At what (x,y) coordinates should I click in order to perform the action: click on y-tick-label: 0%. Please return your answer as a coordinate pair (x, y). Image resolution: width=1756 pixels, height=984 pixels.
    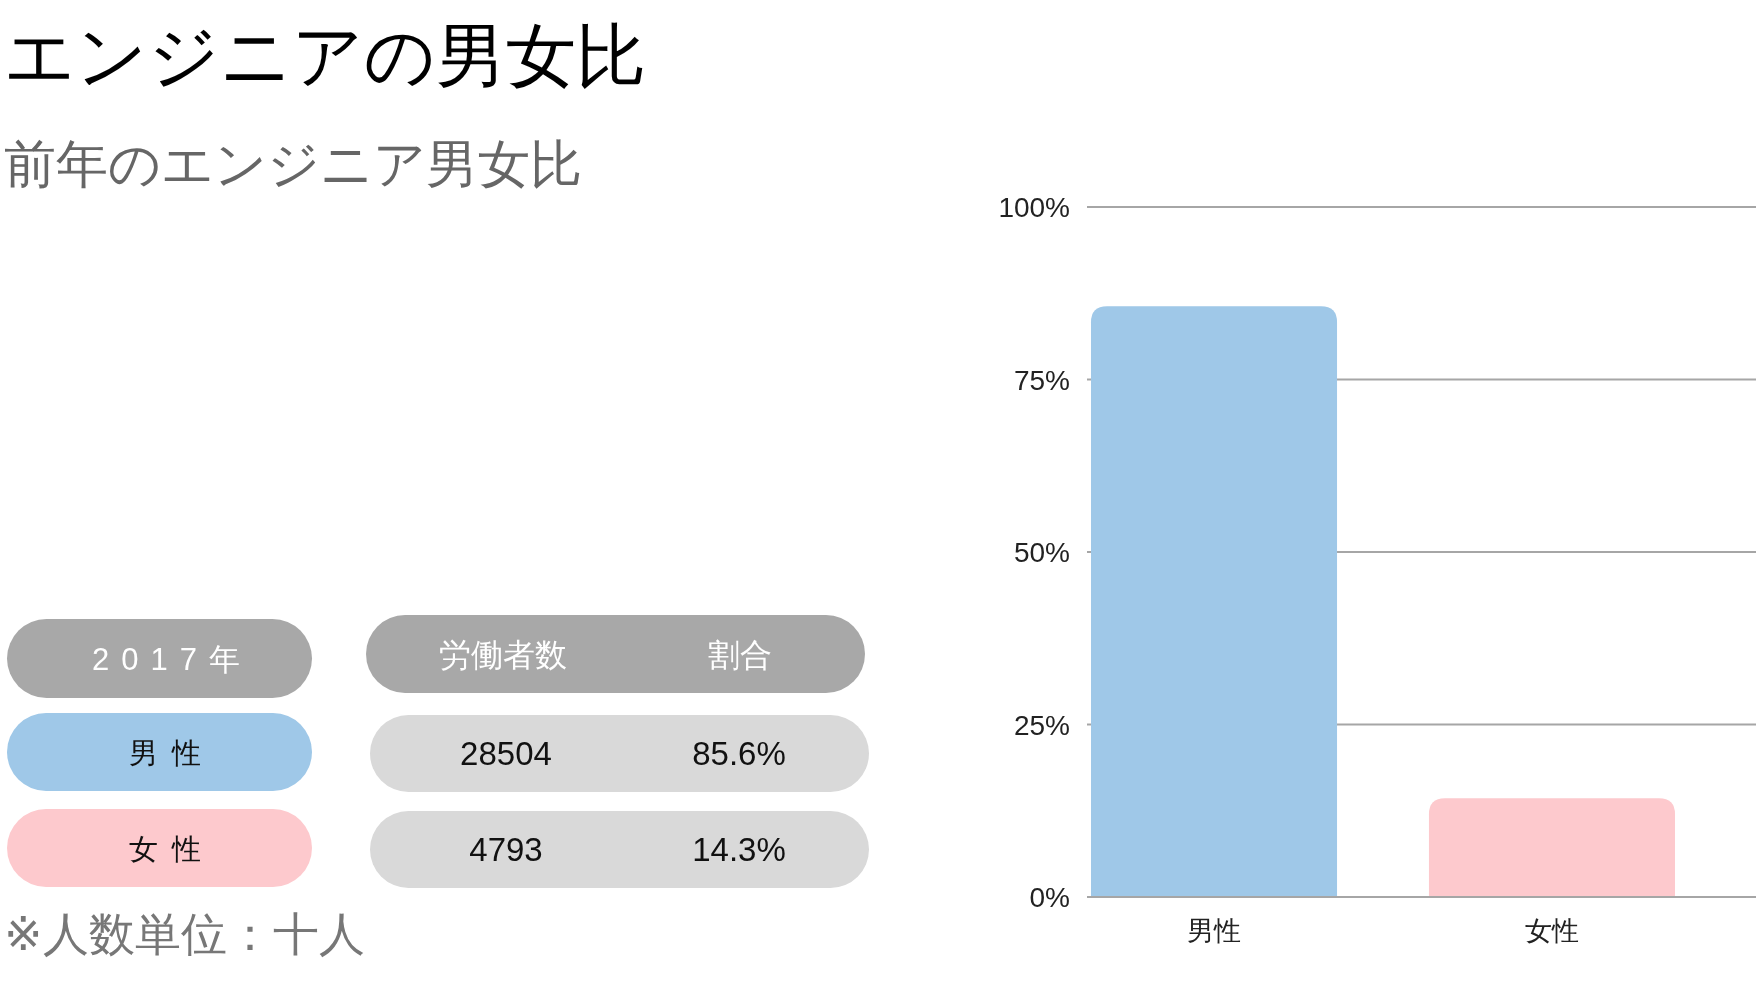
    Looking at the image, I should click on (1049, 897).